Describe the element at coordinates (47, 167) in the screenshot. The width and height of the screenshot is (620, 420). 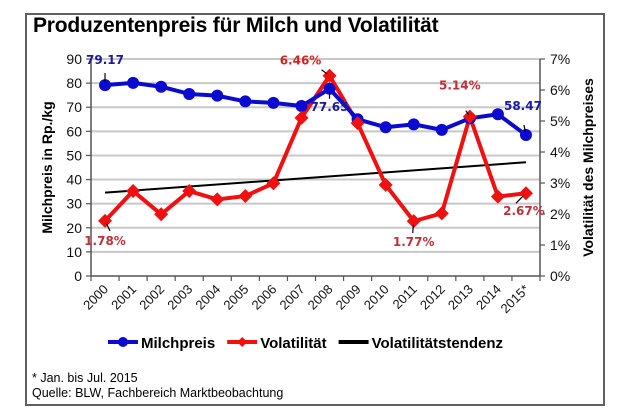
I see `y-axis-title: Milchpreis in Rp./kg` at that location.